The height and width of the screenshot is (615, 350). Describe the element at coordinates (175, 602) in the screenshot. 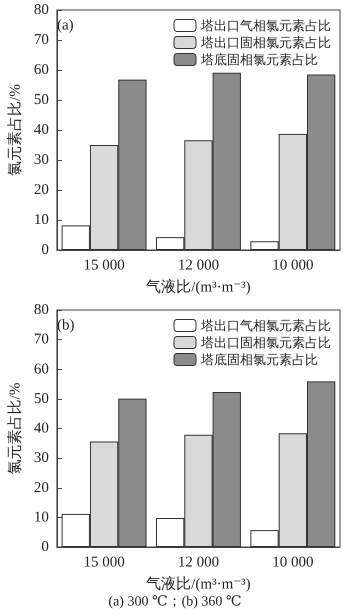

I see `text: (a) 300 ℃；(b) 360 ℃` at that location.